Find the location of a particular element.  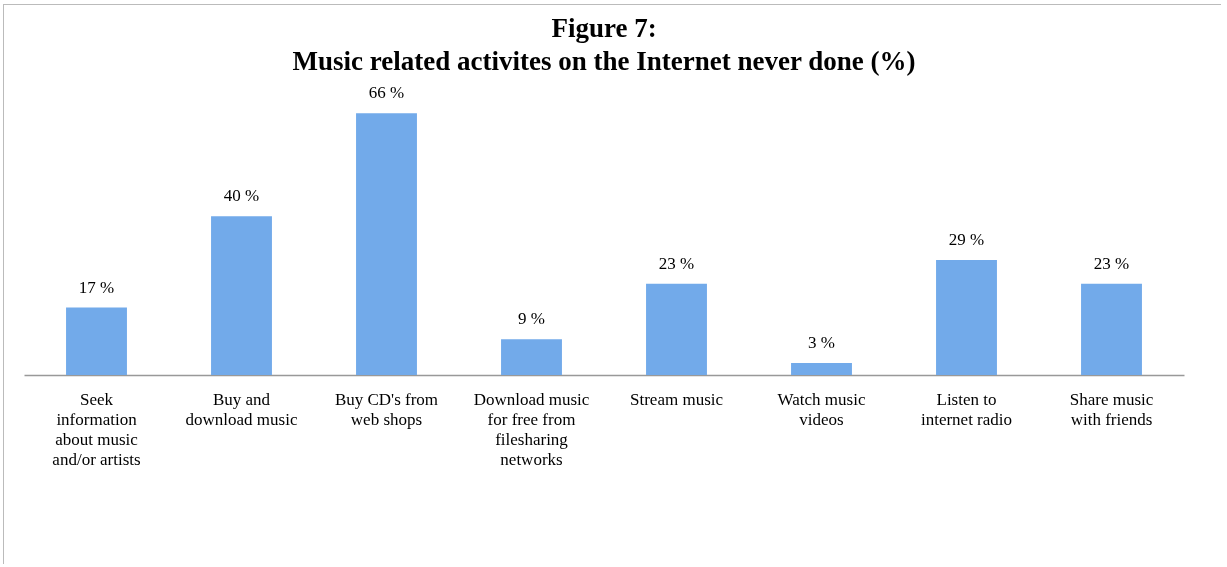

x-tick-label: Listen to internet radio is located at coordinates (966, 409).